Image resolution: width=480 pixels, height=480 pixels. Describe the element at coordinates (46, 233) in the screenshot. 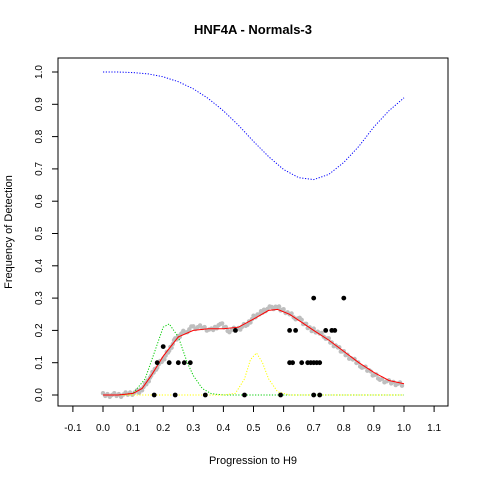

I see `y-axis: 0.0 0.1 0.2 0.3 0.4 0.5 0.6 0.7 0.8 0.9 1.0` at that location.